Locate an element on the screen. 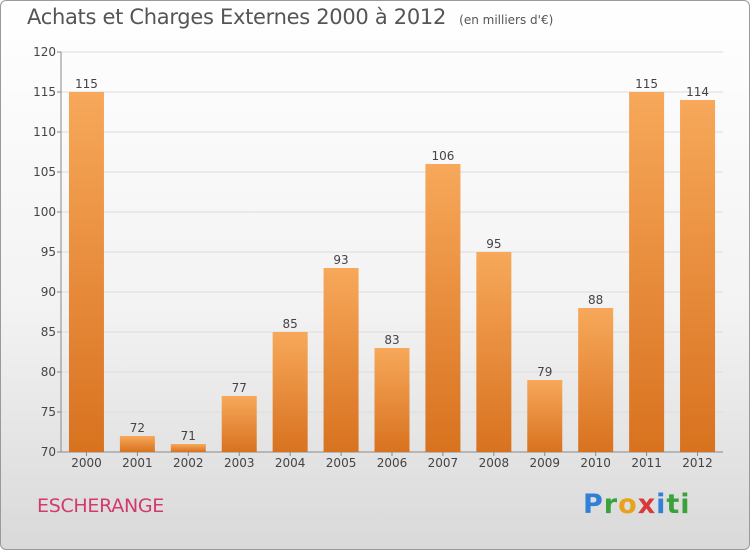  x-tick-label: 2005 is located at coordinates (341, 463).